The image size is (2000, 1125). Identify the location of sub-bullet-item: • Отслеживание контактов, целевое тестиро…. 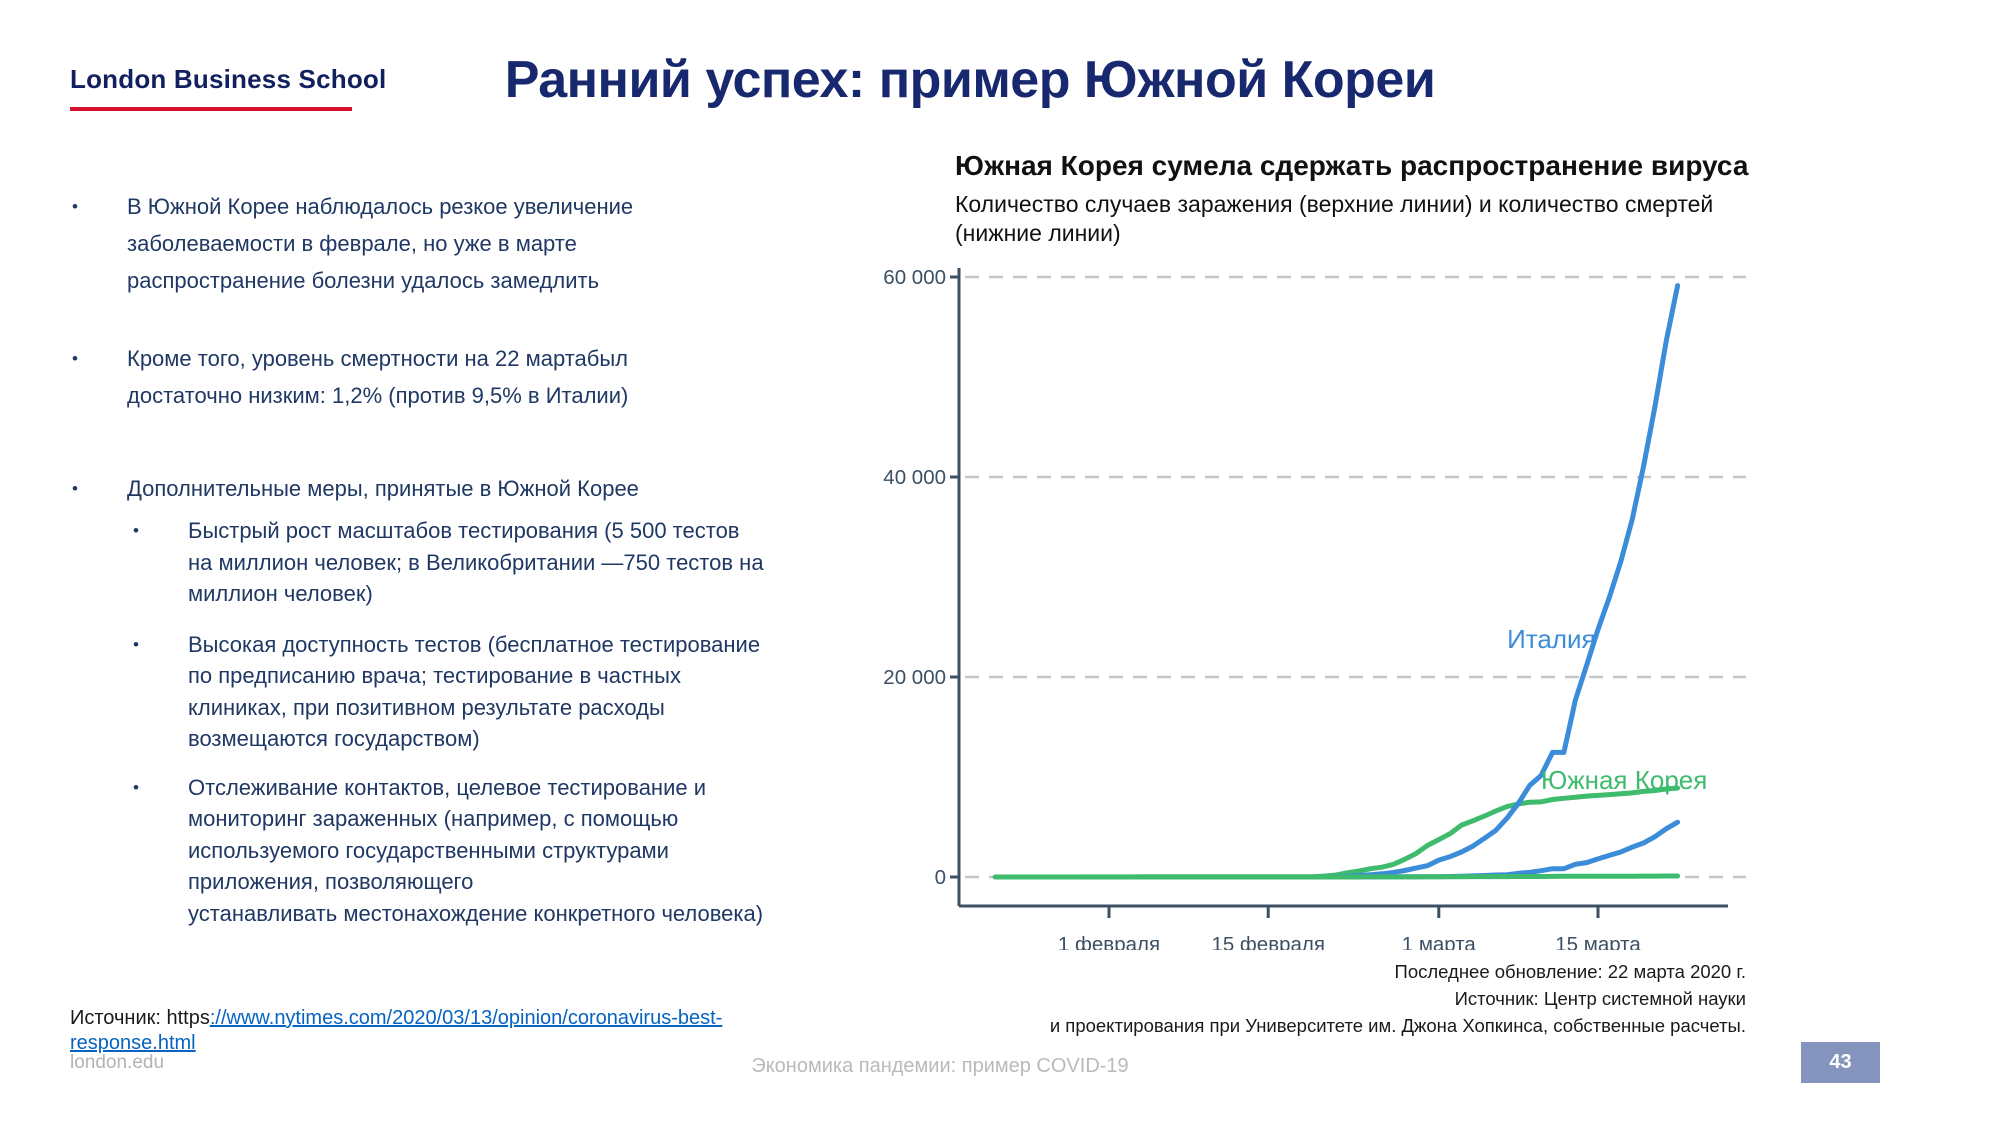
(451, 851).